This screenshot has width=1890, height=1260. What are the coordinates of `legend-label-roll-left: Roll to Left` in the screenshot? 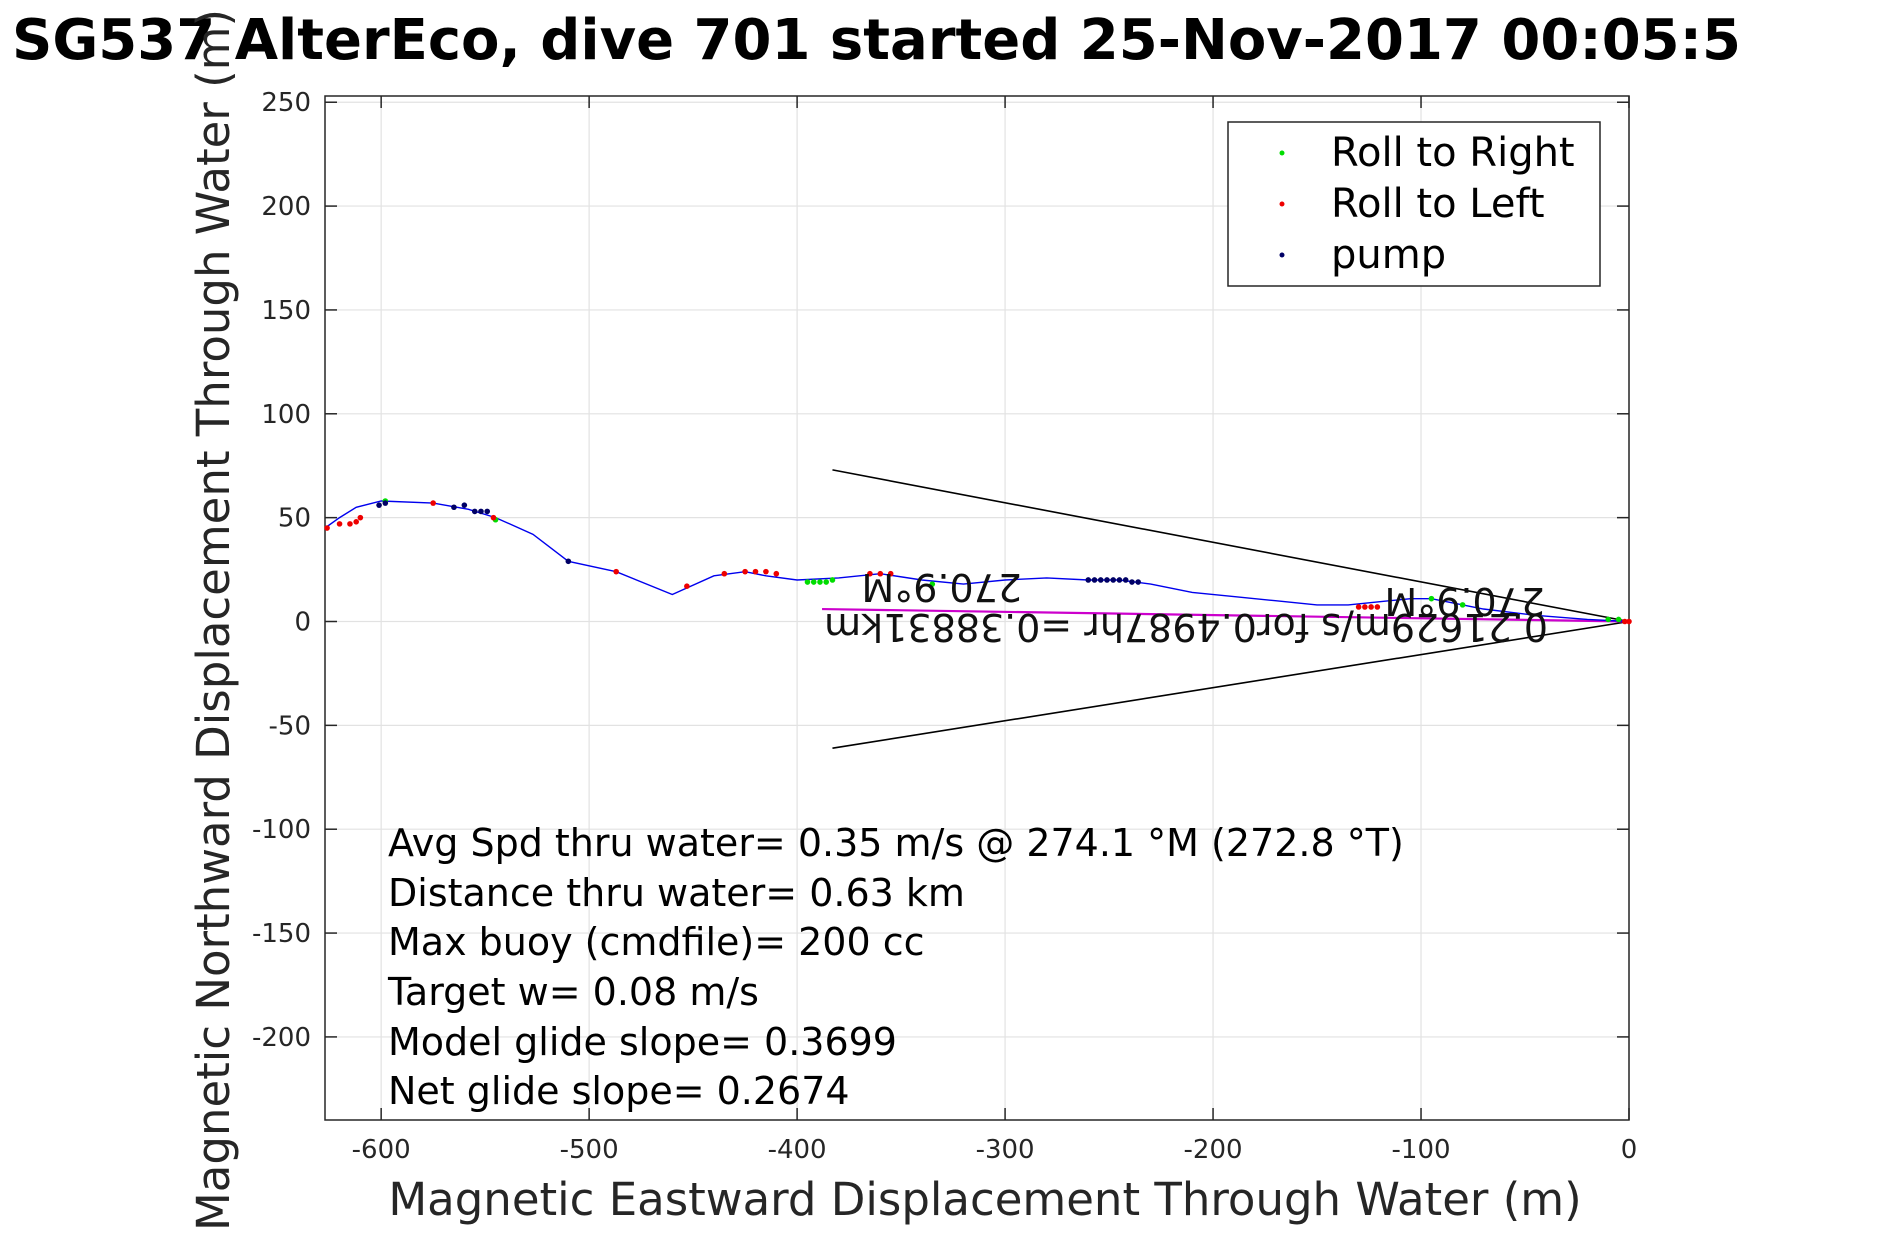 It's located at (1438, 204).